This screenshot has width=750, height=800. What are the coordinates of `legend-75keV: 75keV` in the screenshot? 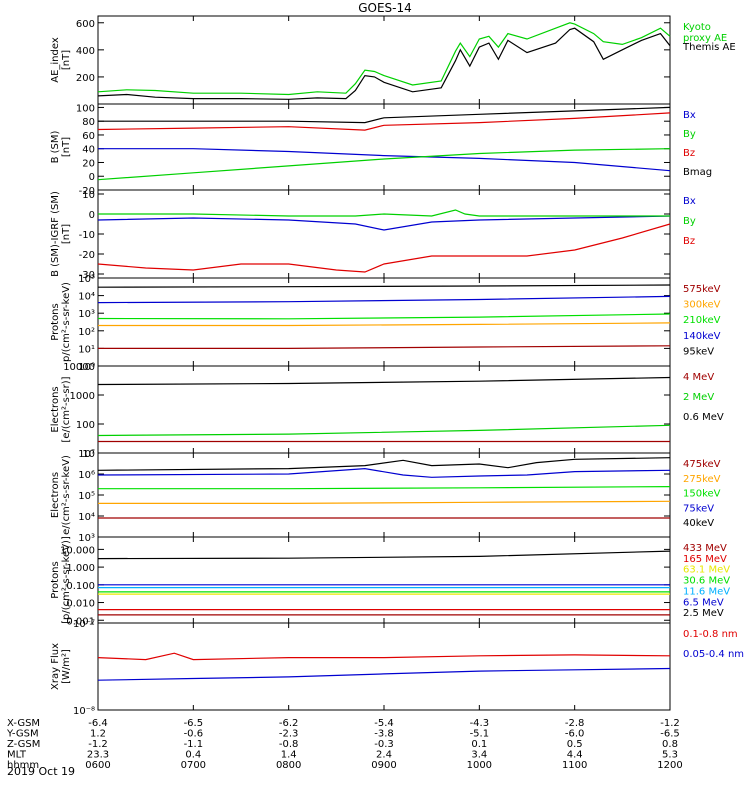 It's located at (698, 508).